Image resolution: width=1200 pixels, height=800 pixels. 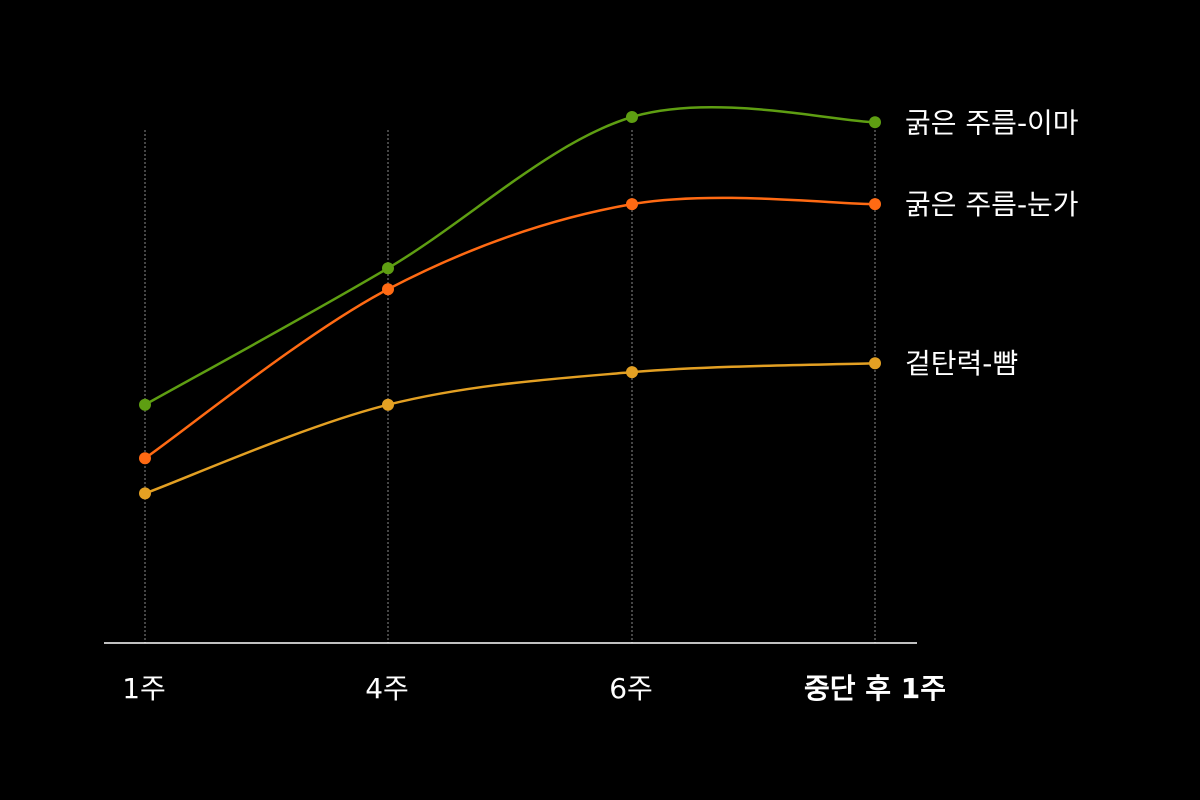 I want to click on series-label-1: 굵은 주름-눈가, so click(x=992, y=204).